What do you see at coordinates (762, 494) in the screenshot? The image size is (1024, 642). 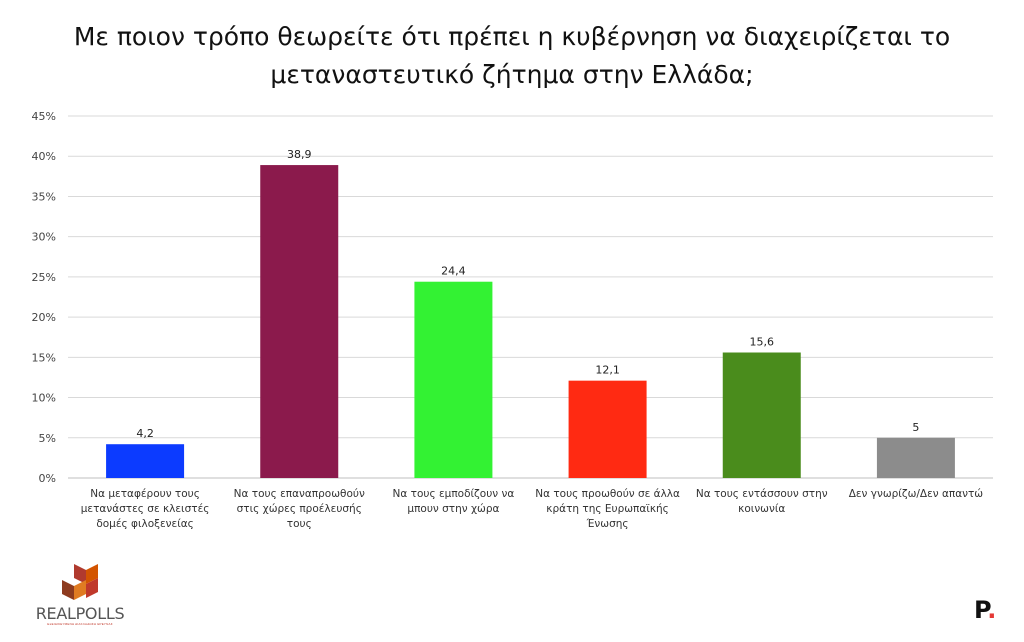 I see `x-tick-label-line: Να τους εντάσσουν στην` at bounding box center [762, 494].